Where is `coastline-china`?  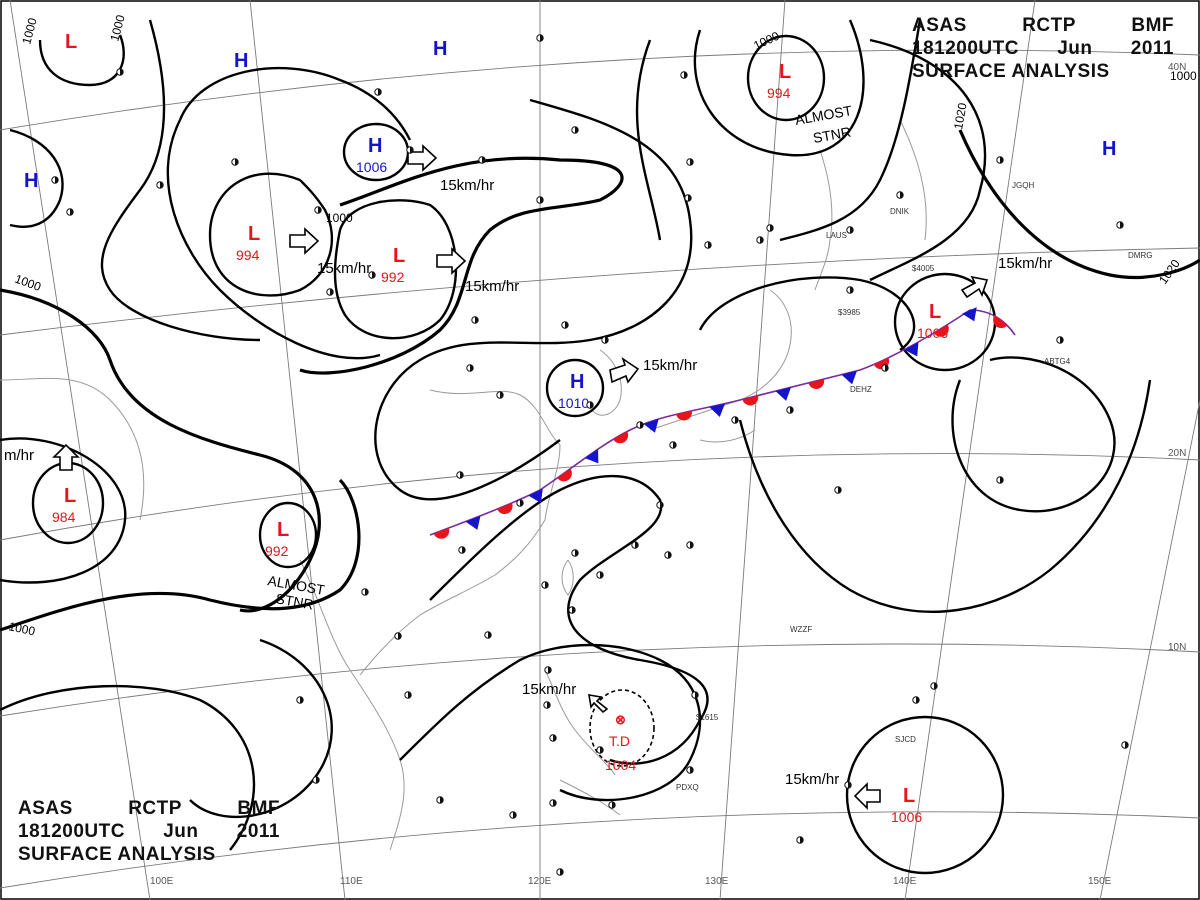
coastline-china is located at coordinates (460, 532).